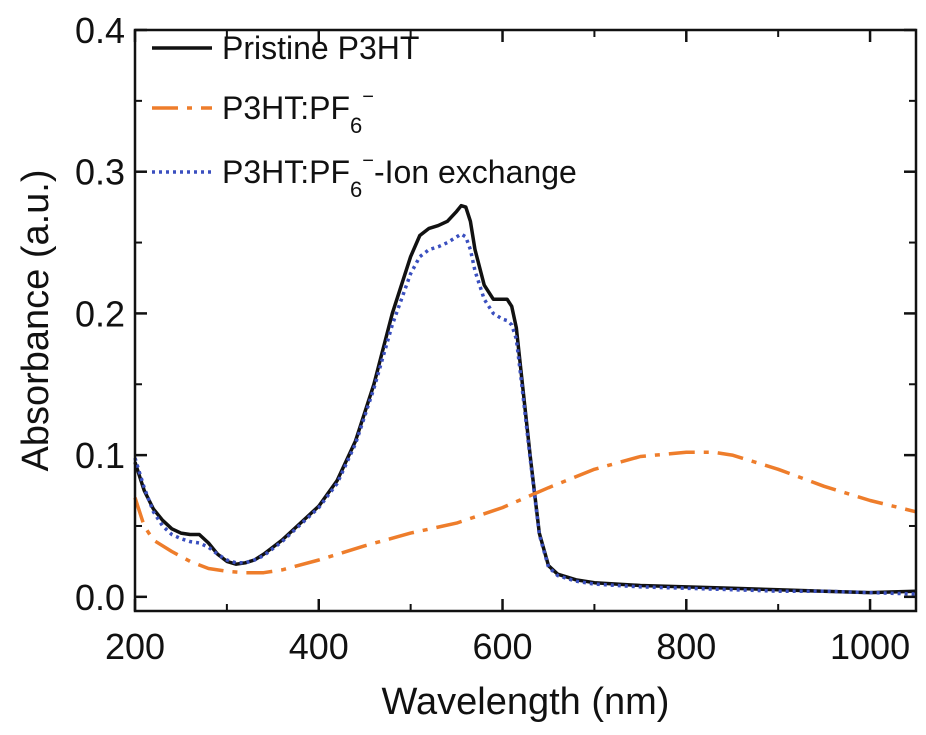  I want to click on legend-label-3: P3HT:PF6−-Ion exchange, so click(399, 176).